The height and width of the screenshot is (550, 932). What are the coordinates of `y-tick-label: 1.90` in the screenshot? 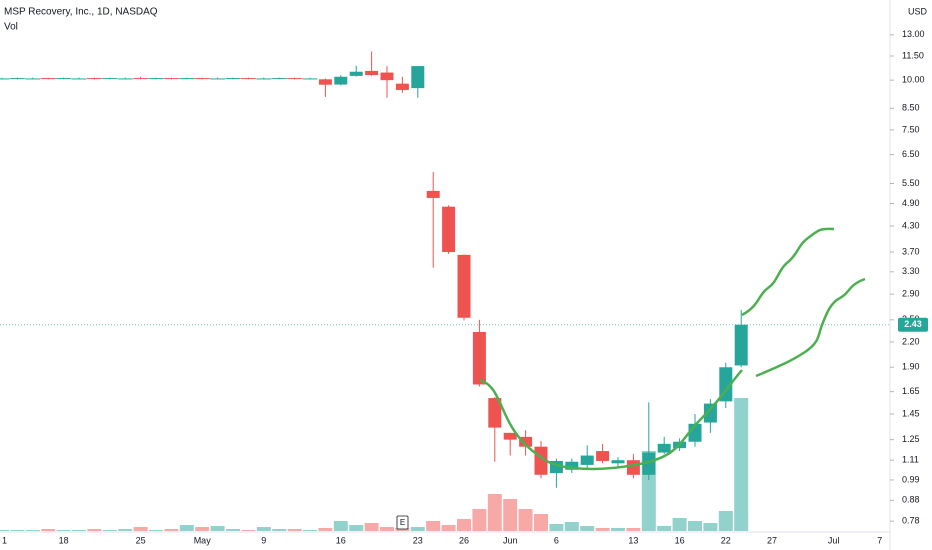 It's located at (911, 367).